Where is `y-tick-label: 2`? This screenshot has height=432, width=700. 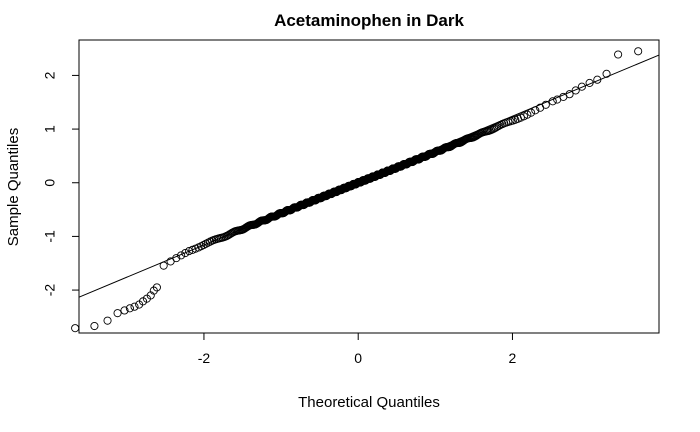 y-tick-label: 2 is located at coordinates (50, 75).